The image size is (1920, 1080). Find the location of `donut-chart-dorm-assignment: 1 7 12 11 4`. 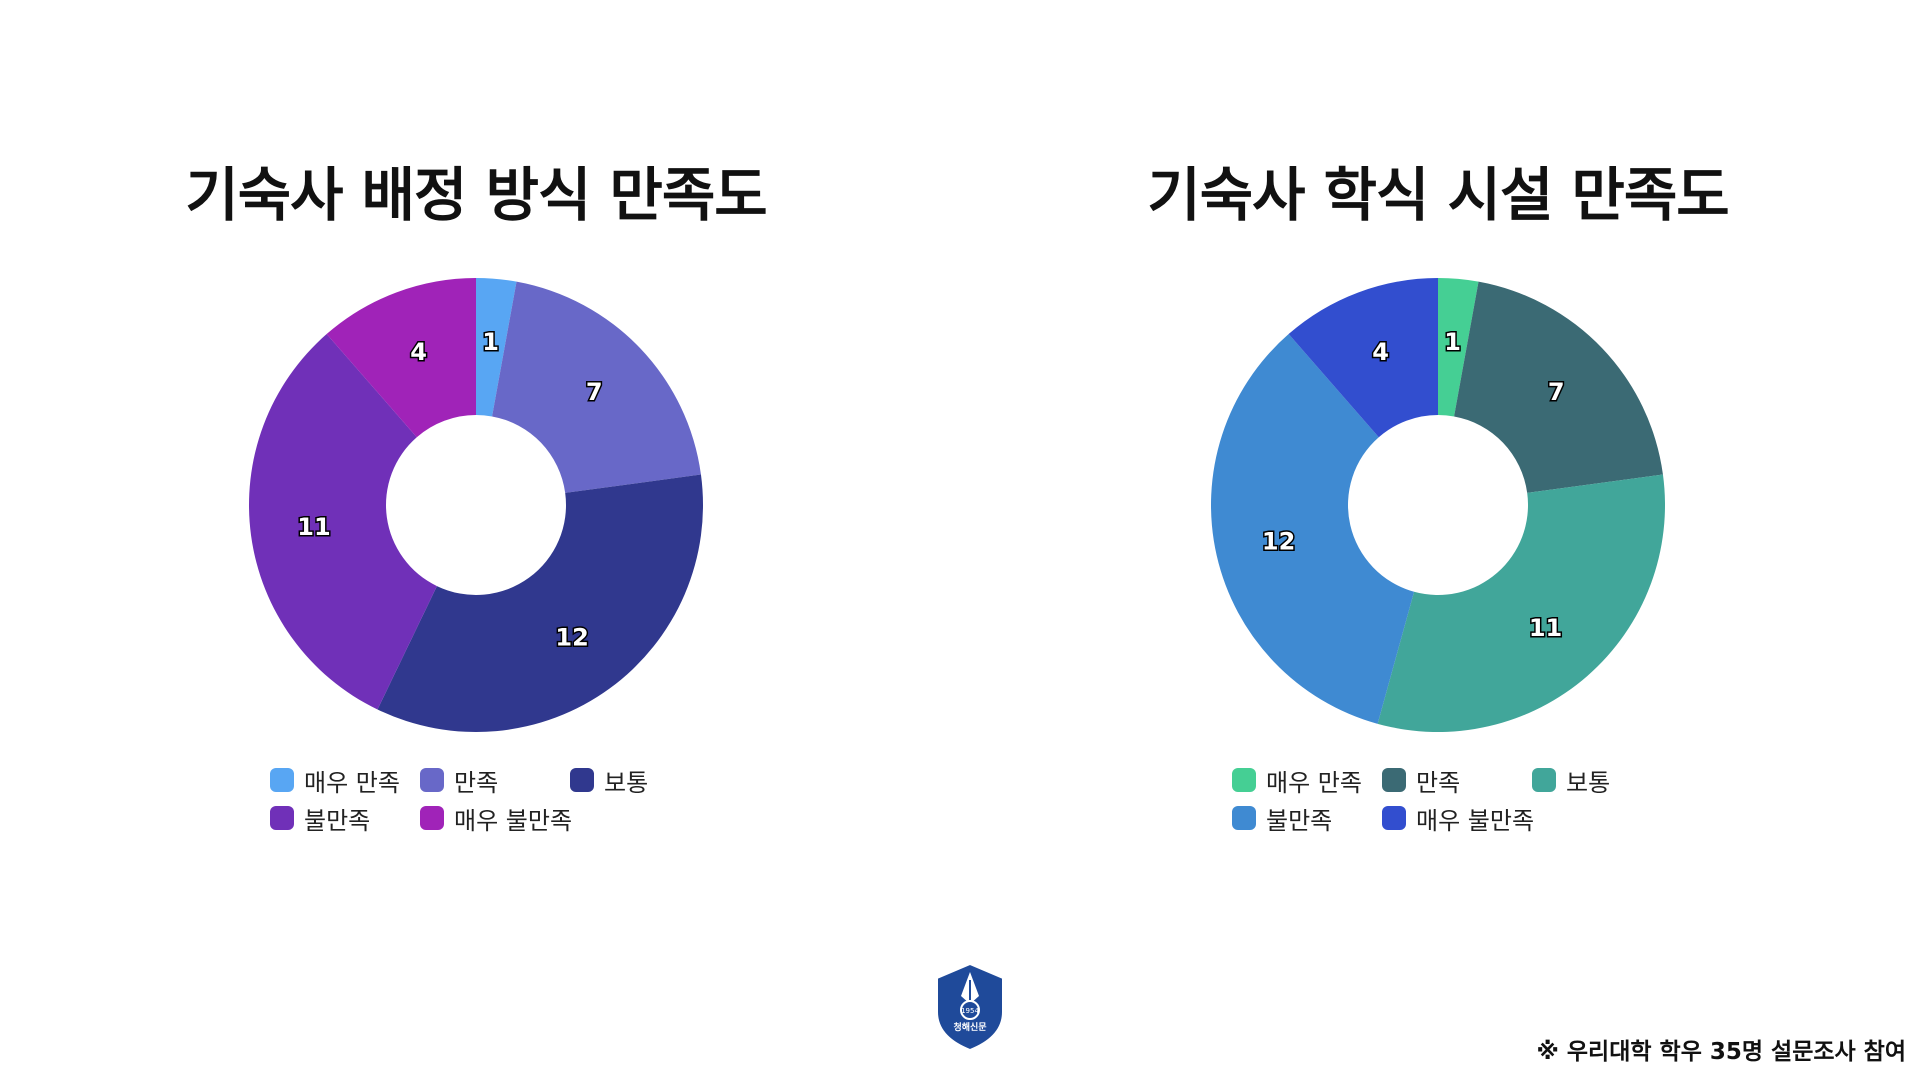

donut-chart-dorm-assignment: 1 7 12 11 4 is located at coordinates (476, 505).